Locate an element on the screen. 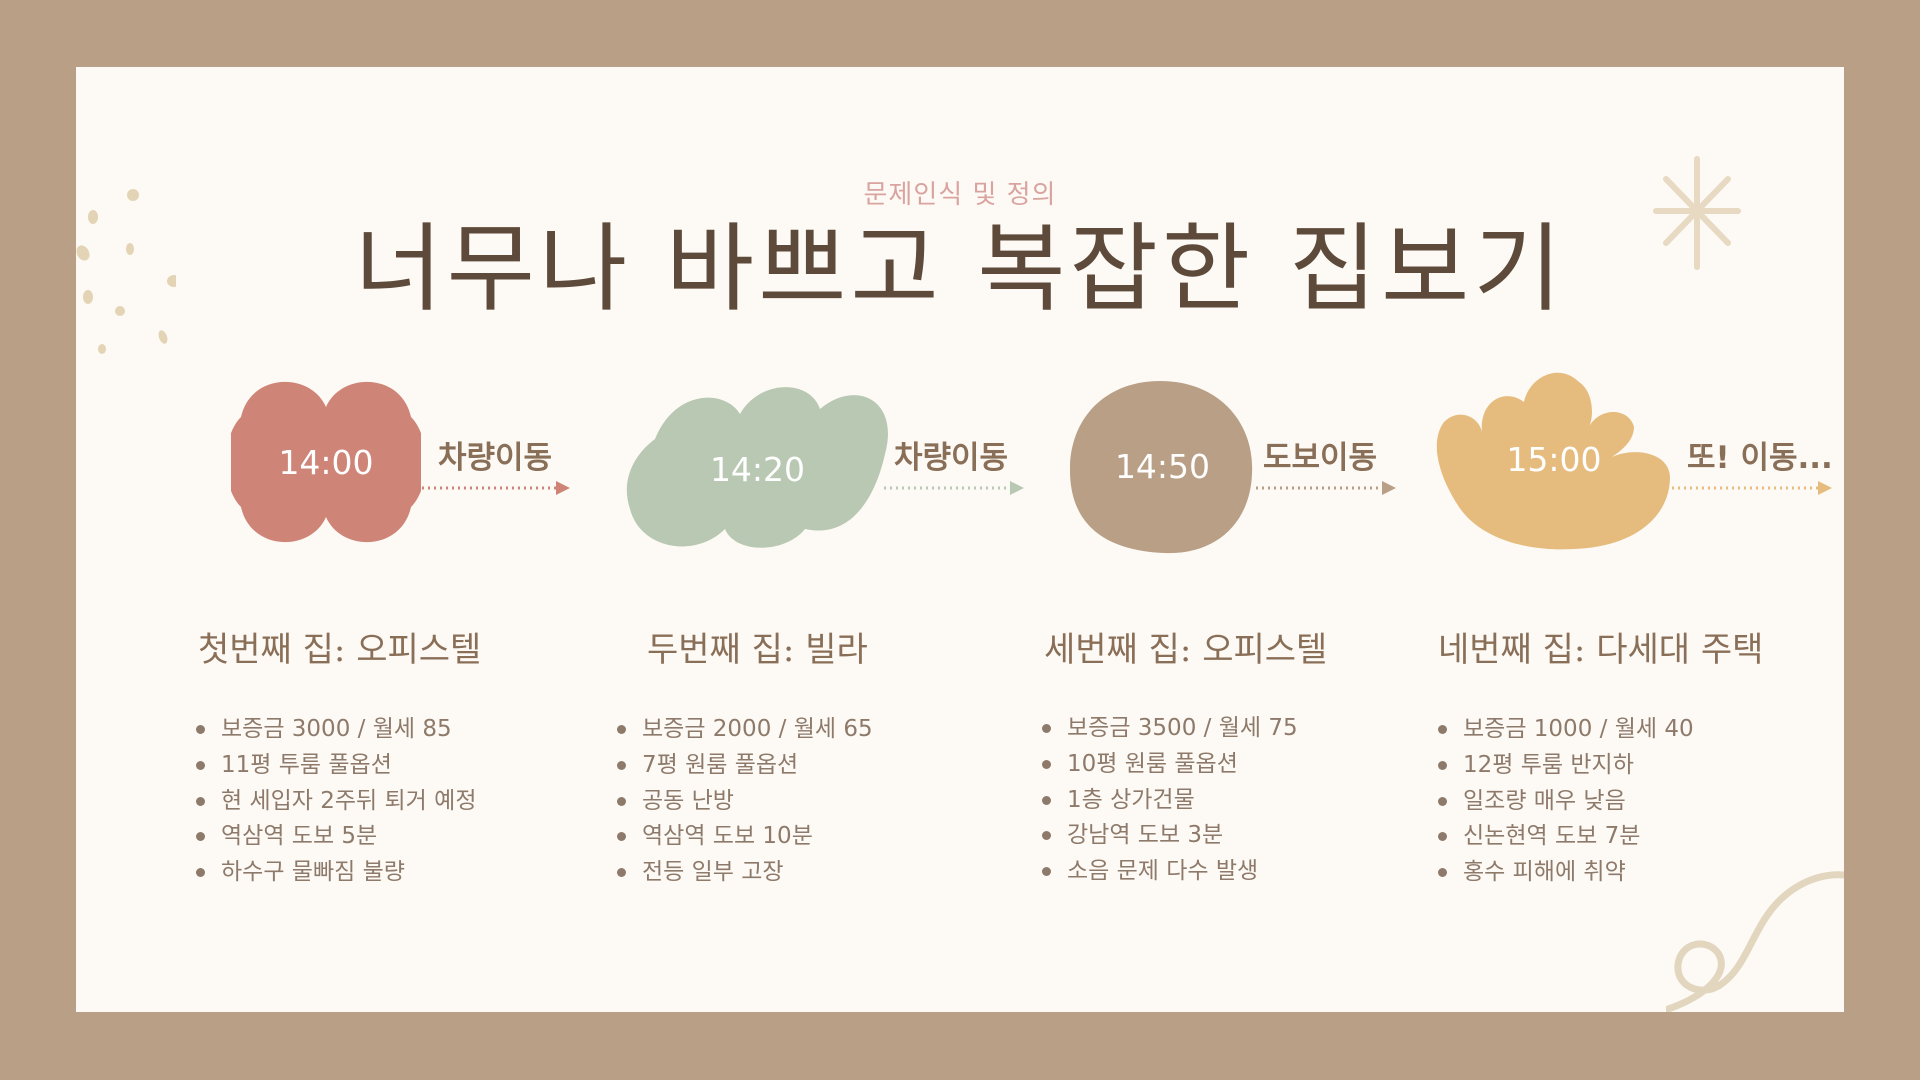 This screenshot has width=1920, height=1080. cloud-blob-shape is located at coordinates (757, 467).